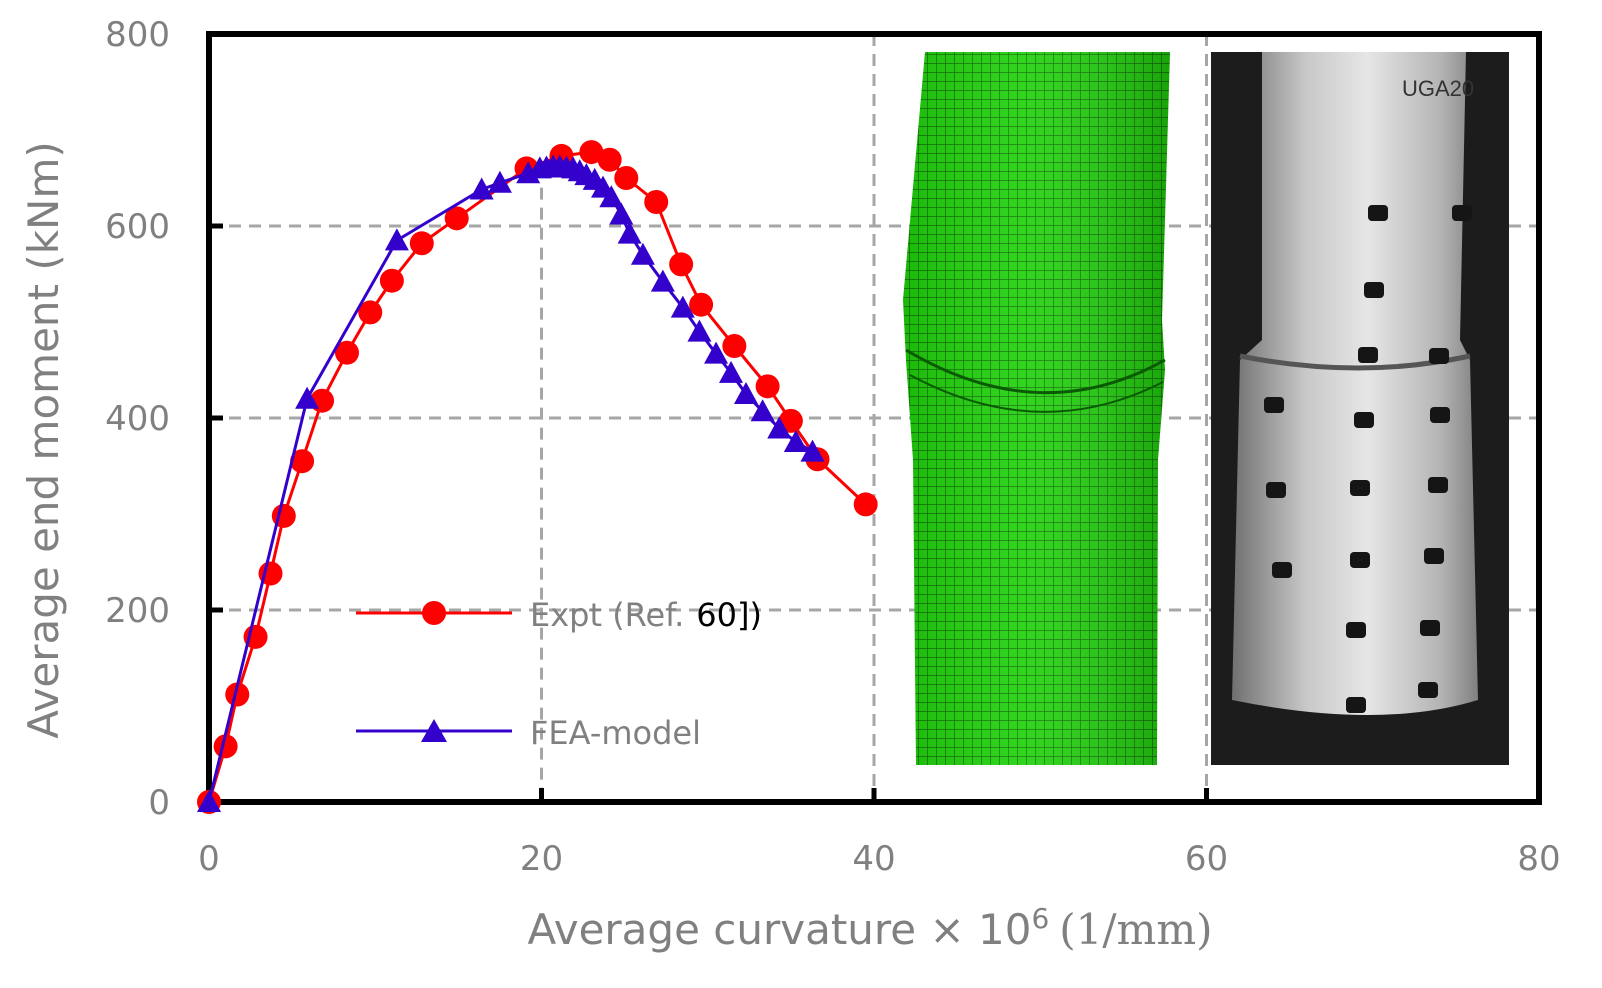 The image size is (1602, 988). Describe the element at coordinates (43, 440) in the screenshot. I see `y-axis-label: Average end moment (kNm)` at that location.